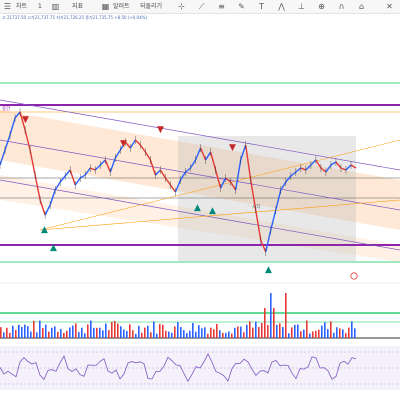 The width and height of the screenshot is (400, 400). What do you see at coordinates (44, 230) in the screenshot?
I see `buy-arrow-icon: ▲` at bounding box center [44, 230].